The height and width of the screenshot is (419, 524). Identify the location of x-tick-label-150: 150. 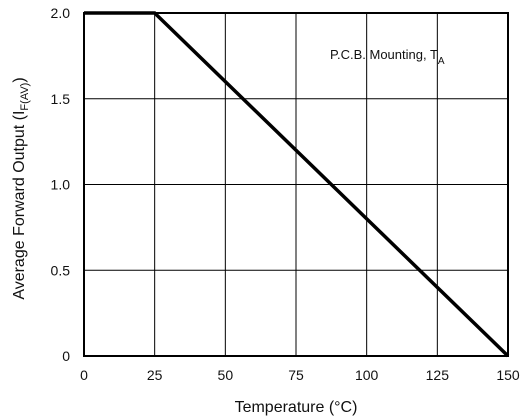
(508, 375).